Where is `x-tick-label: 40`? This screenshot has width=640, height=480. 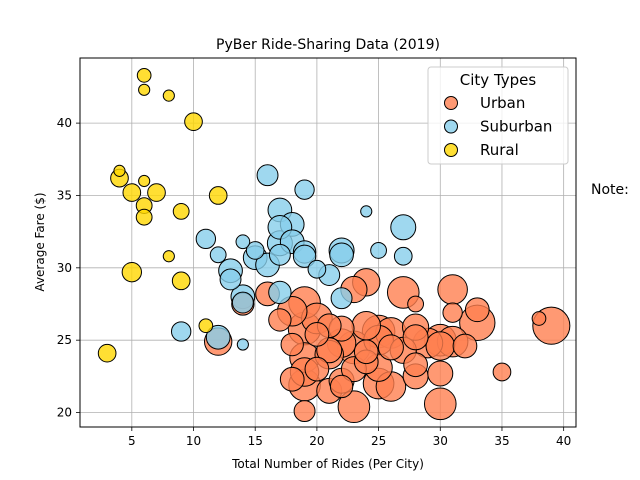
x-tick-label: 40 is located at coordinates (563, 441).